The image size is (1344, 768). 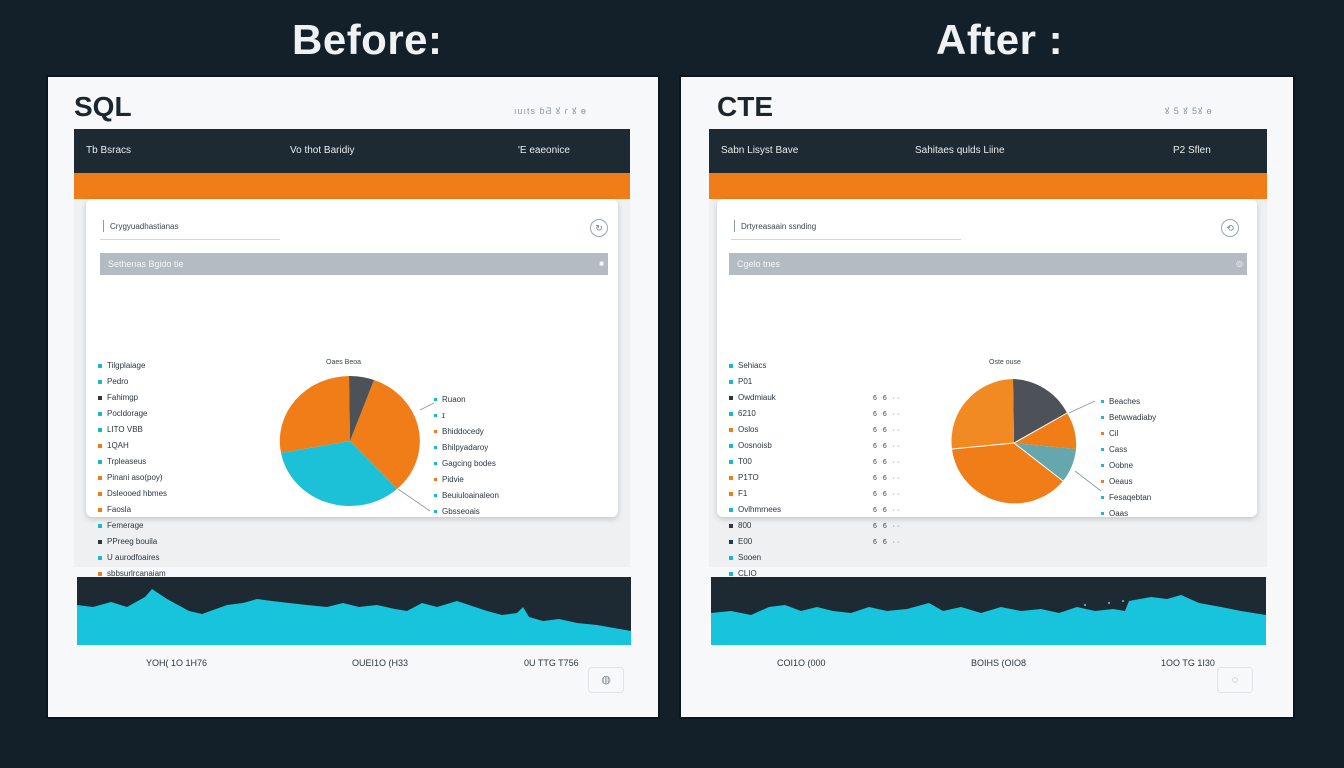 I want to click on after-section-close-icon: ◎, so click(x=1239, y=263).